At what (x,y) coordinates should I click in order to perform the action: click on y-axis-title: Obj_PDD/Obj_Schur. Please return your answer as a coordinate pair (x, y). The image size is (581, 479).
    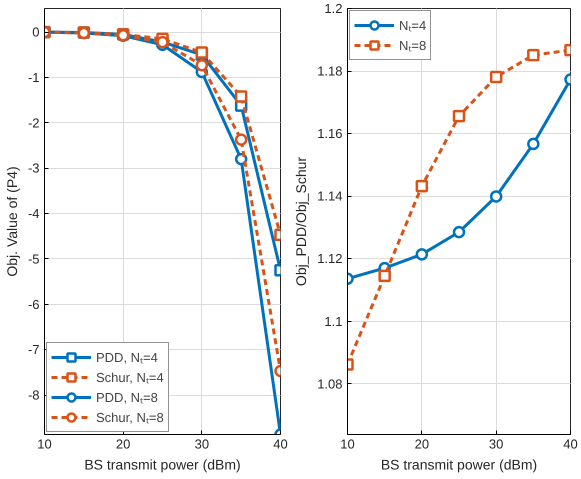
    Looking at the image, I should click on (301, 221).